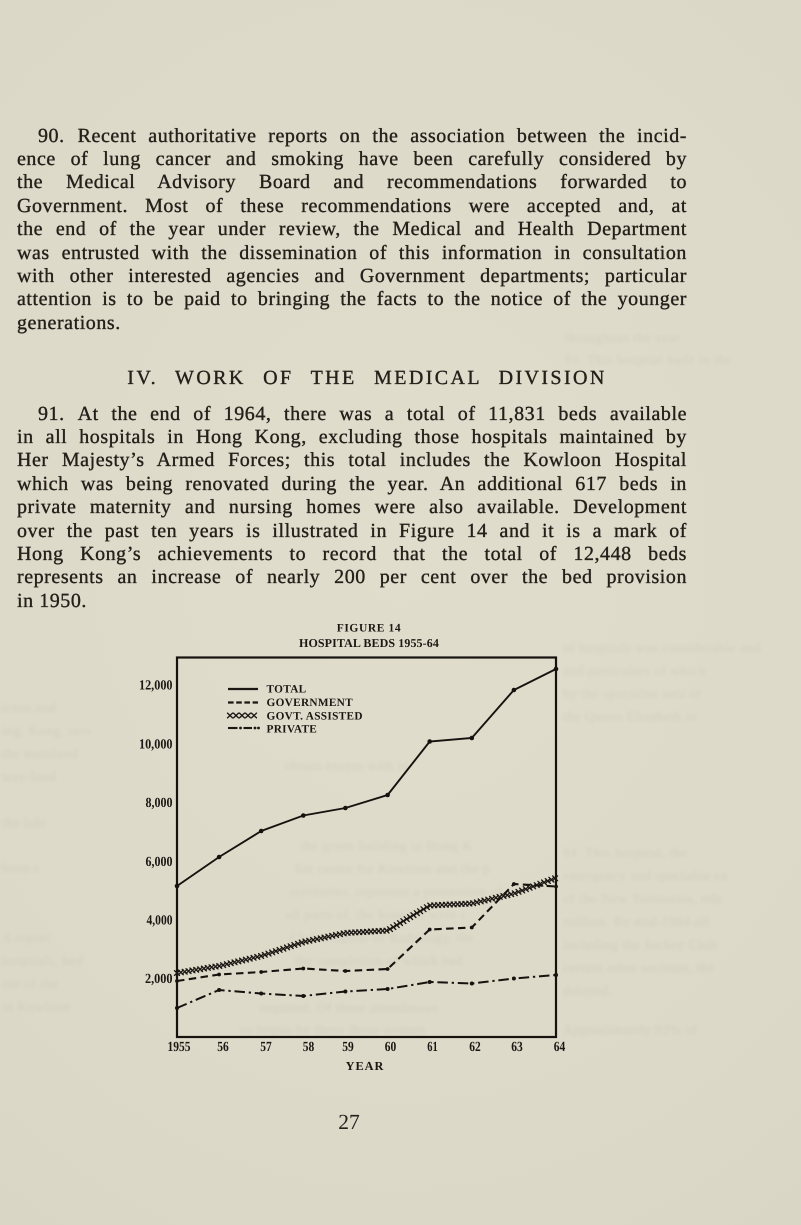 The height and width of the screenshot is (1225, 801). Describe the element at coordinates (159, 803) in the screenshot. I see `svg-text: 8,000` at that location.